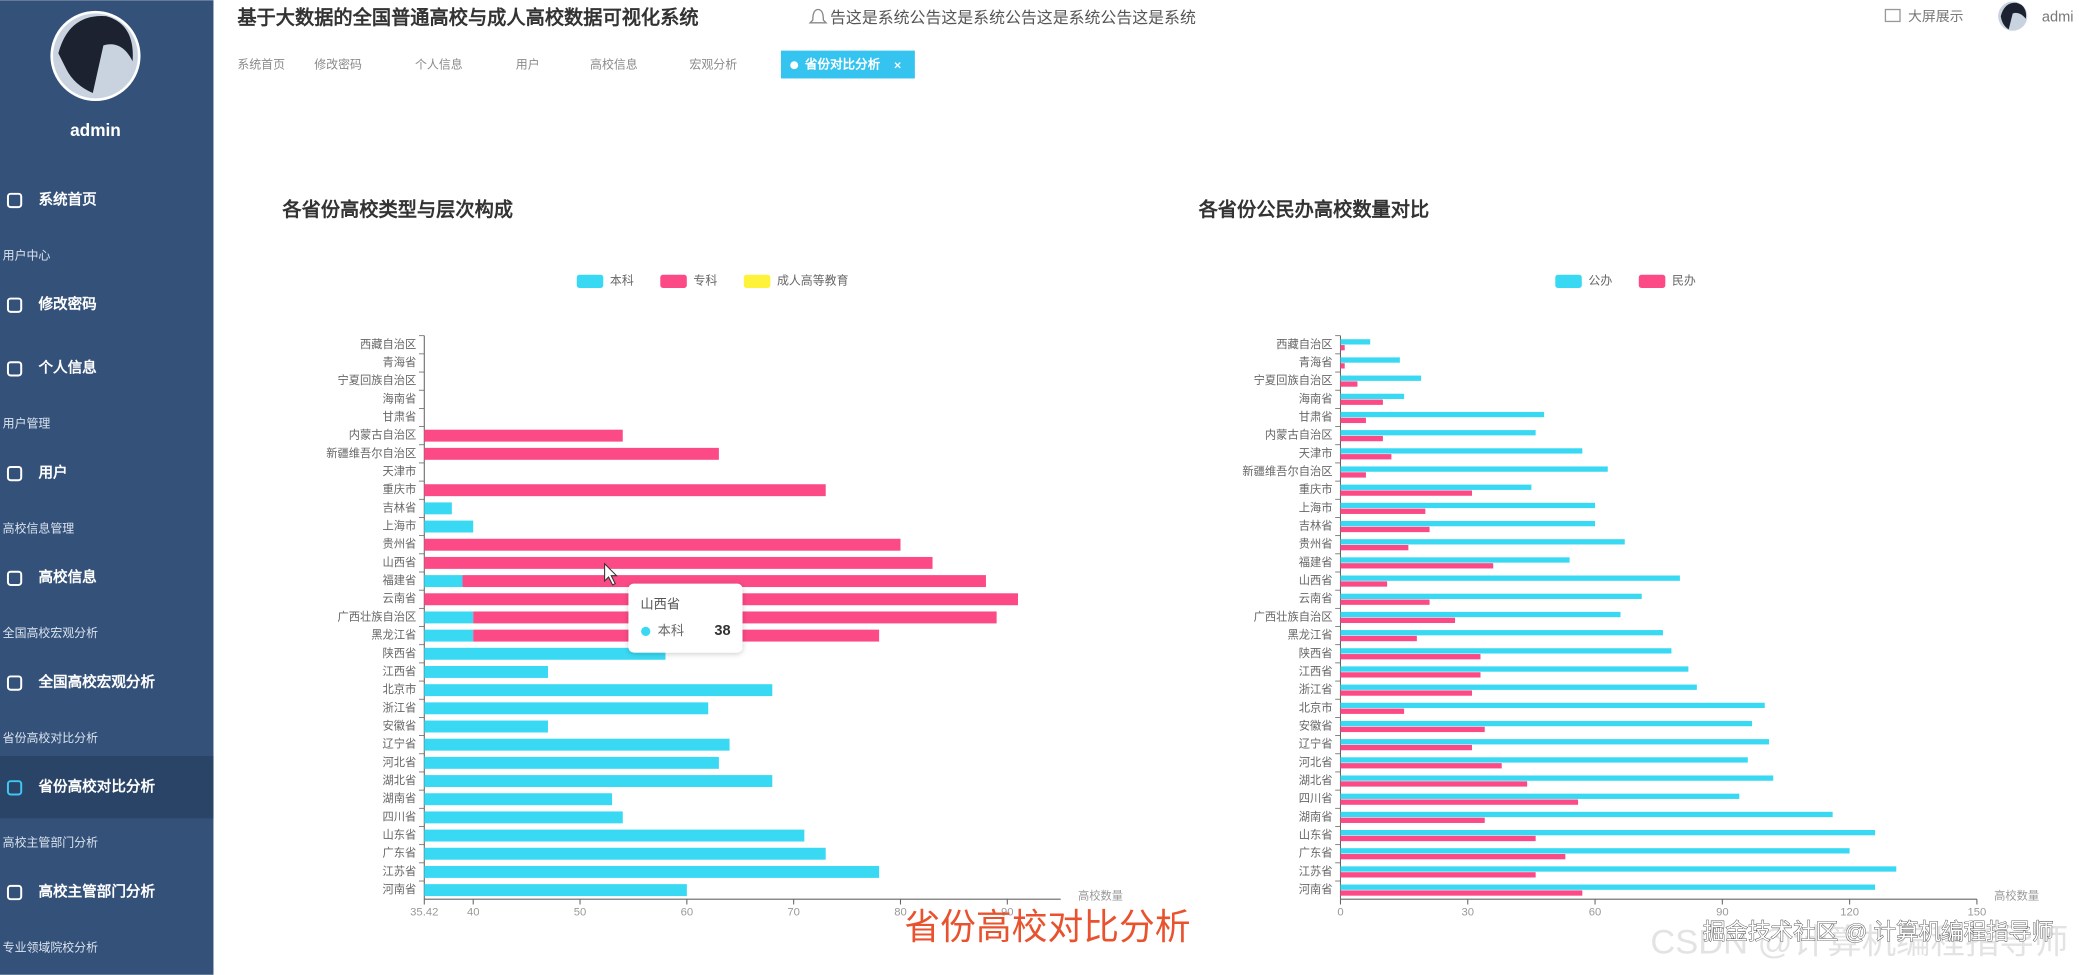 This screenshot has width=2079, height=975. What do you see at coordinates (622, 280) in the screenshot?
I see `legend-label: 本科` at bounding box center [622, 280].